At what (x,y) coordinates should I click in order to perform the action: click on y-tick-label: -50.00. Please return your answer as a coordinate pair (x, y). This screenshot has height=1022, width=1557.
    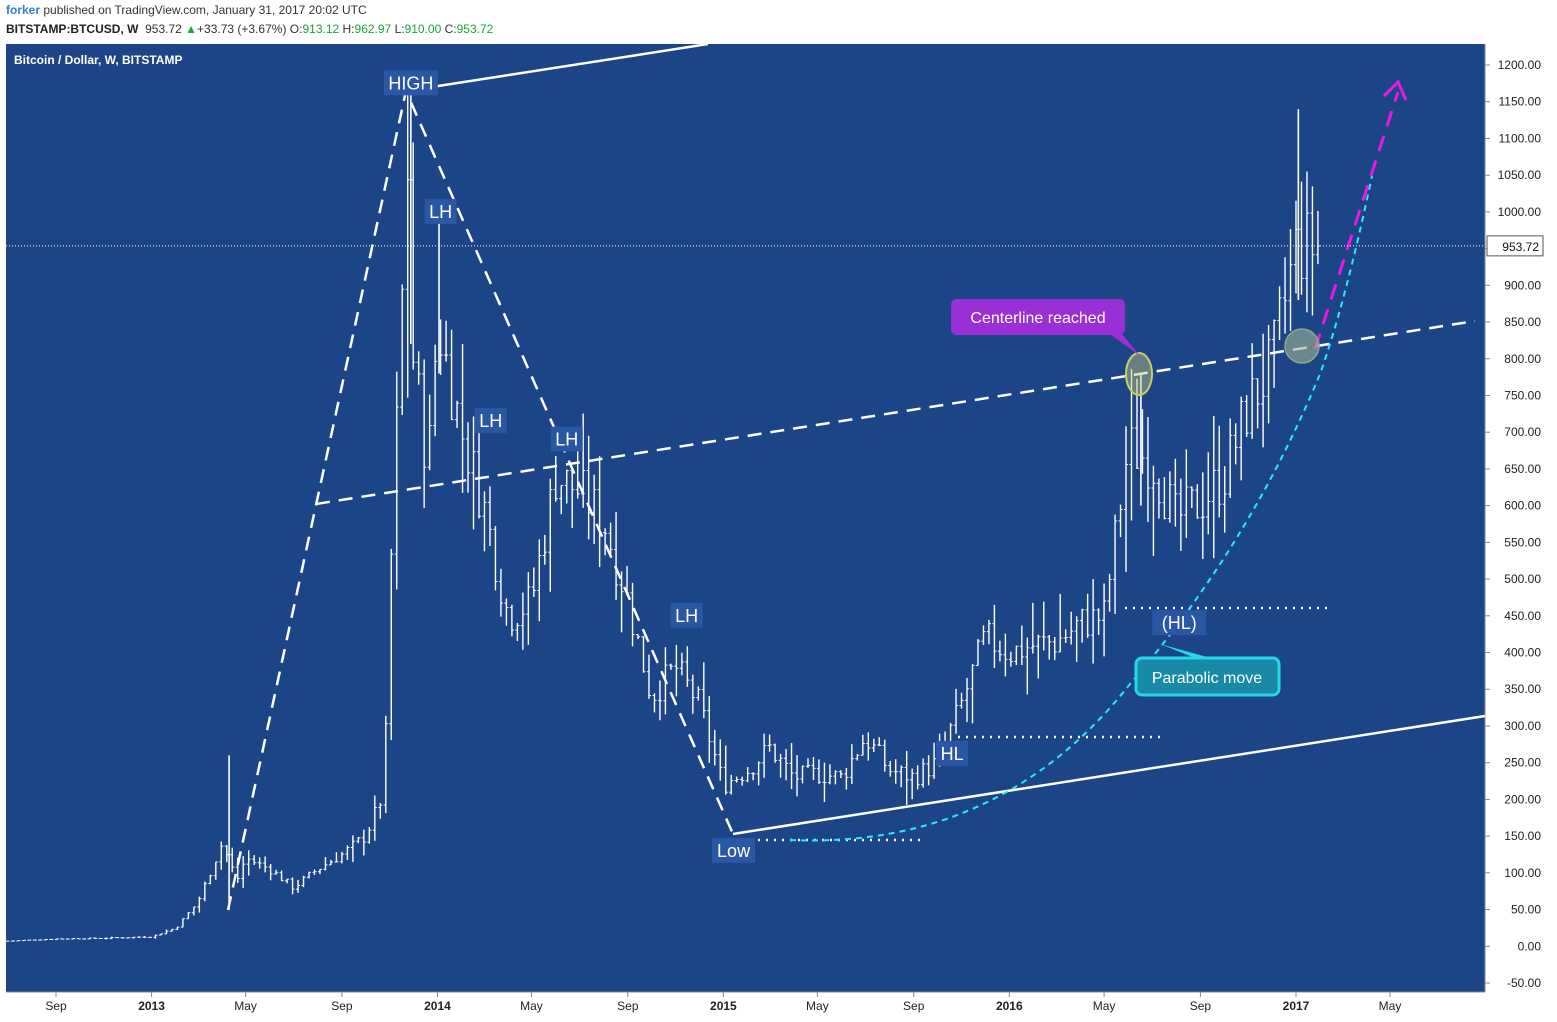
    Looking at the image, I should click on (1524, 983).